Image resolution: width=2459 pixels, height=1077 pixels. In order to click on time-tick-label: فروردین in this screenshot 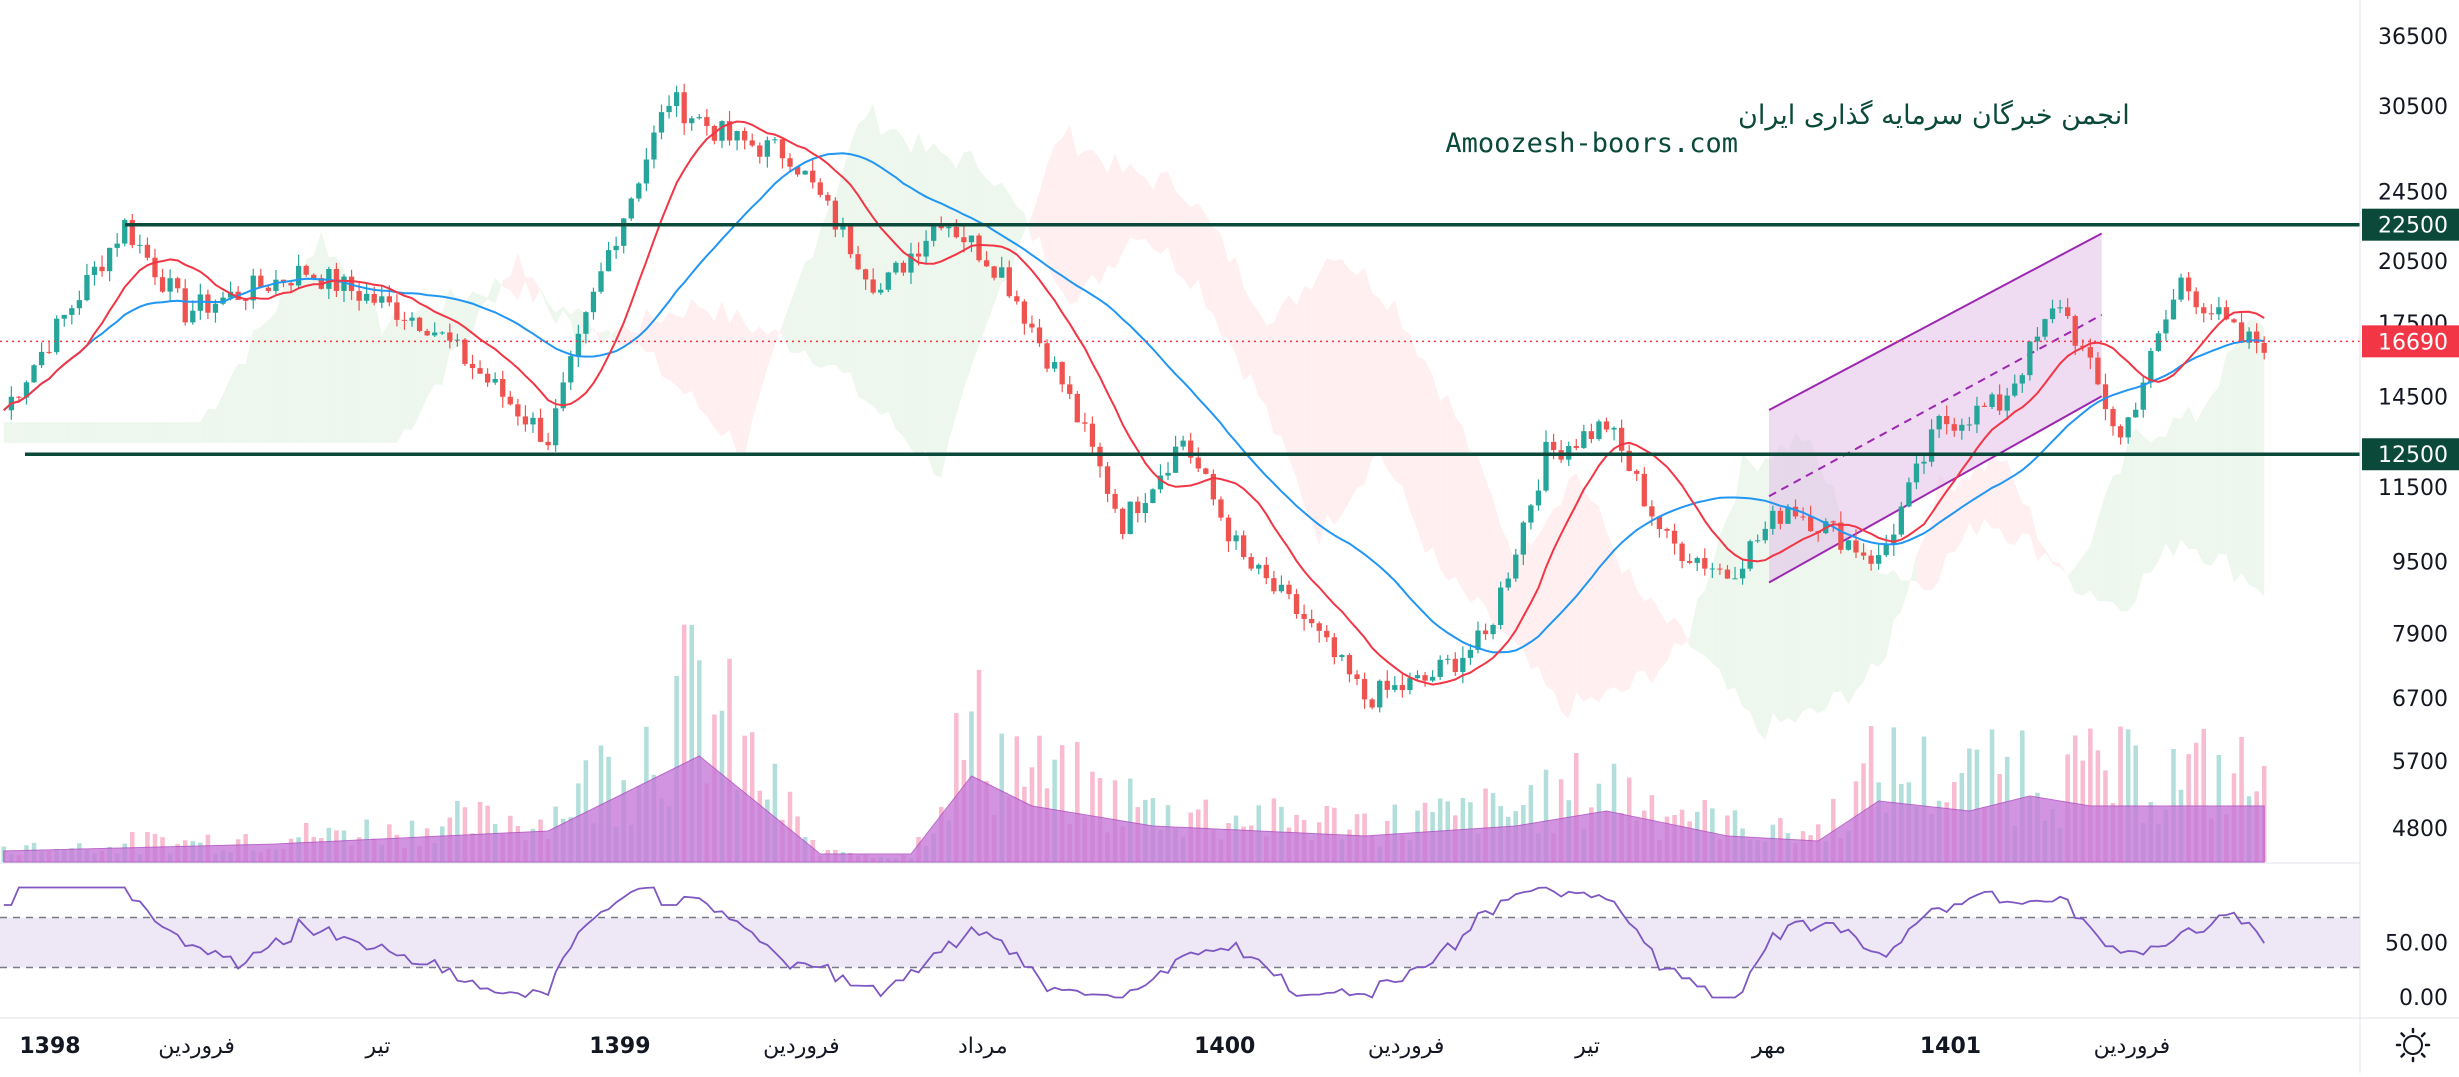, I will do `click(801, 1046)`.